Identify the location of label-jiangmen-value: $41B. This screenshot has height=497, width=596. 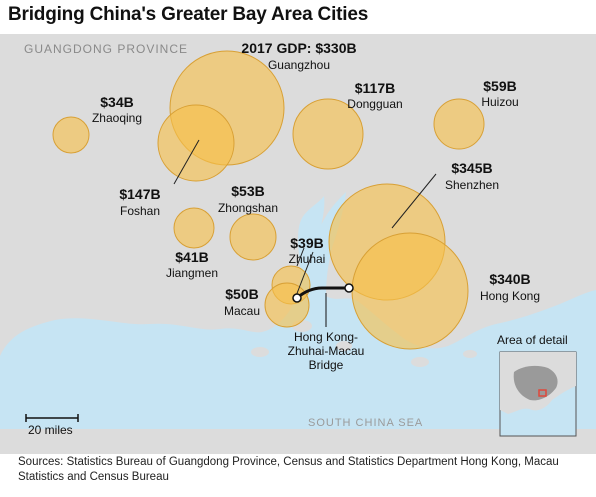
(191, 257).